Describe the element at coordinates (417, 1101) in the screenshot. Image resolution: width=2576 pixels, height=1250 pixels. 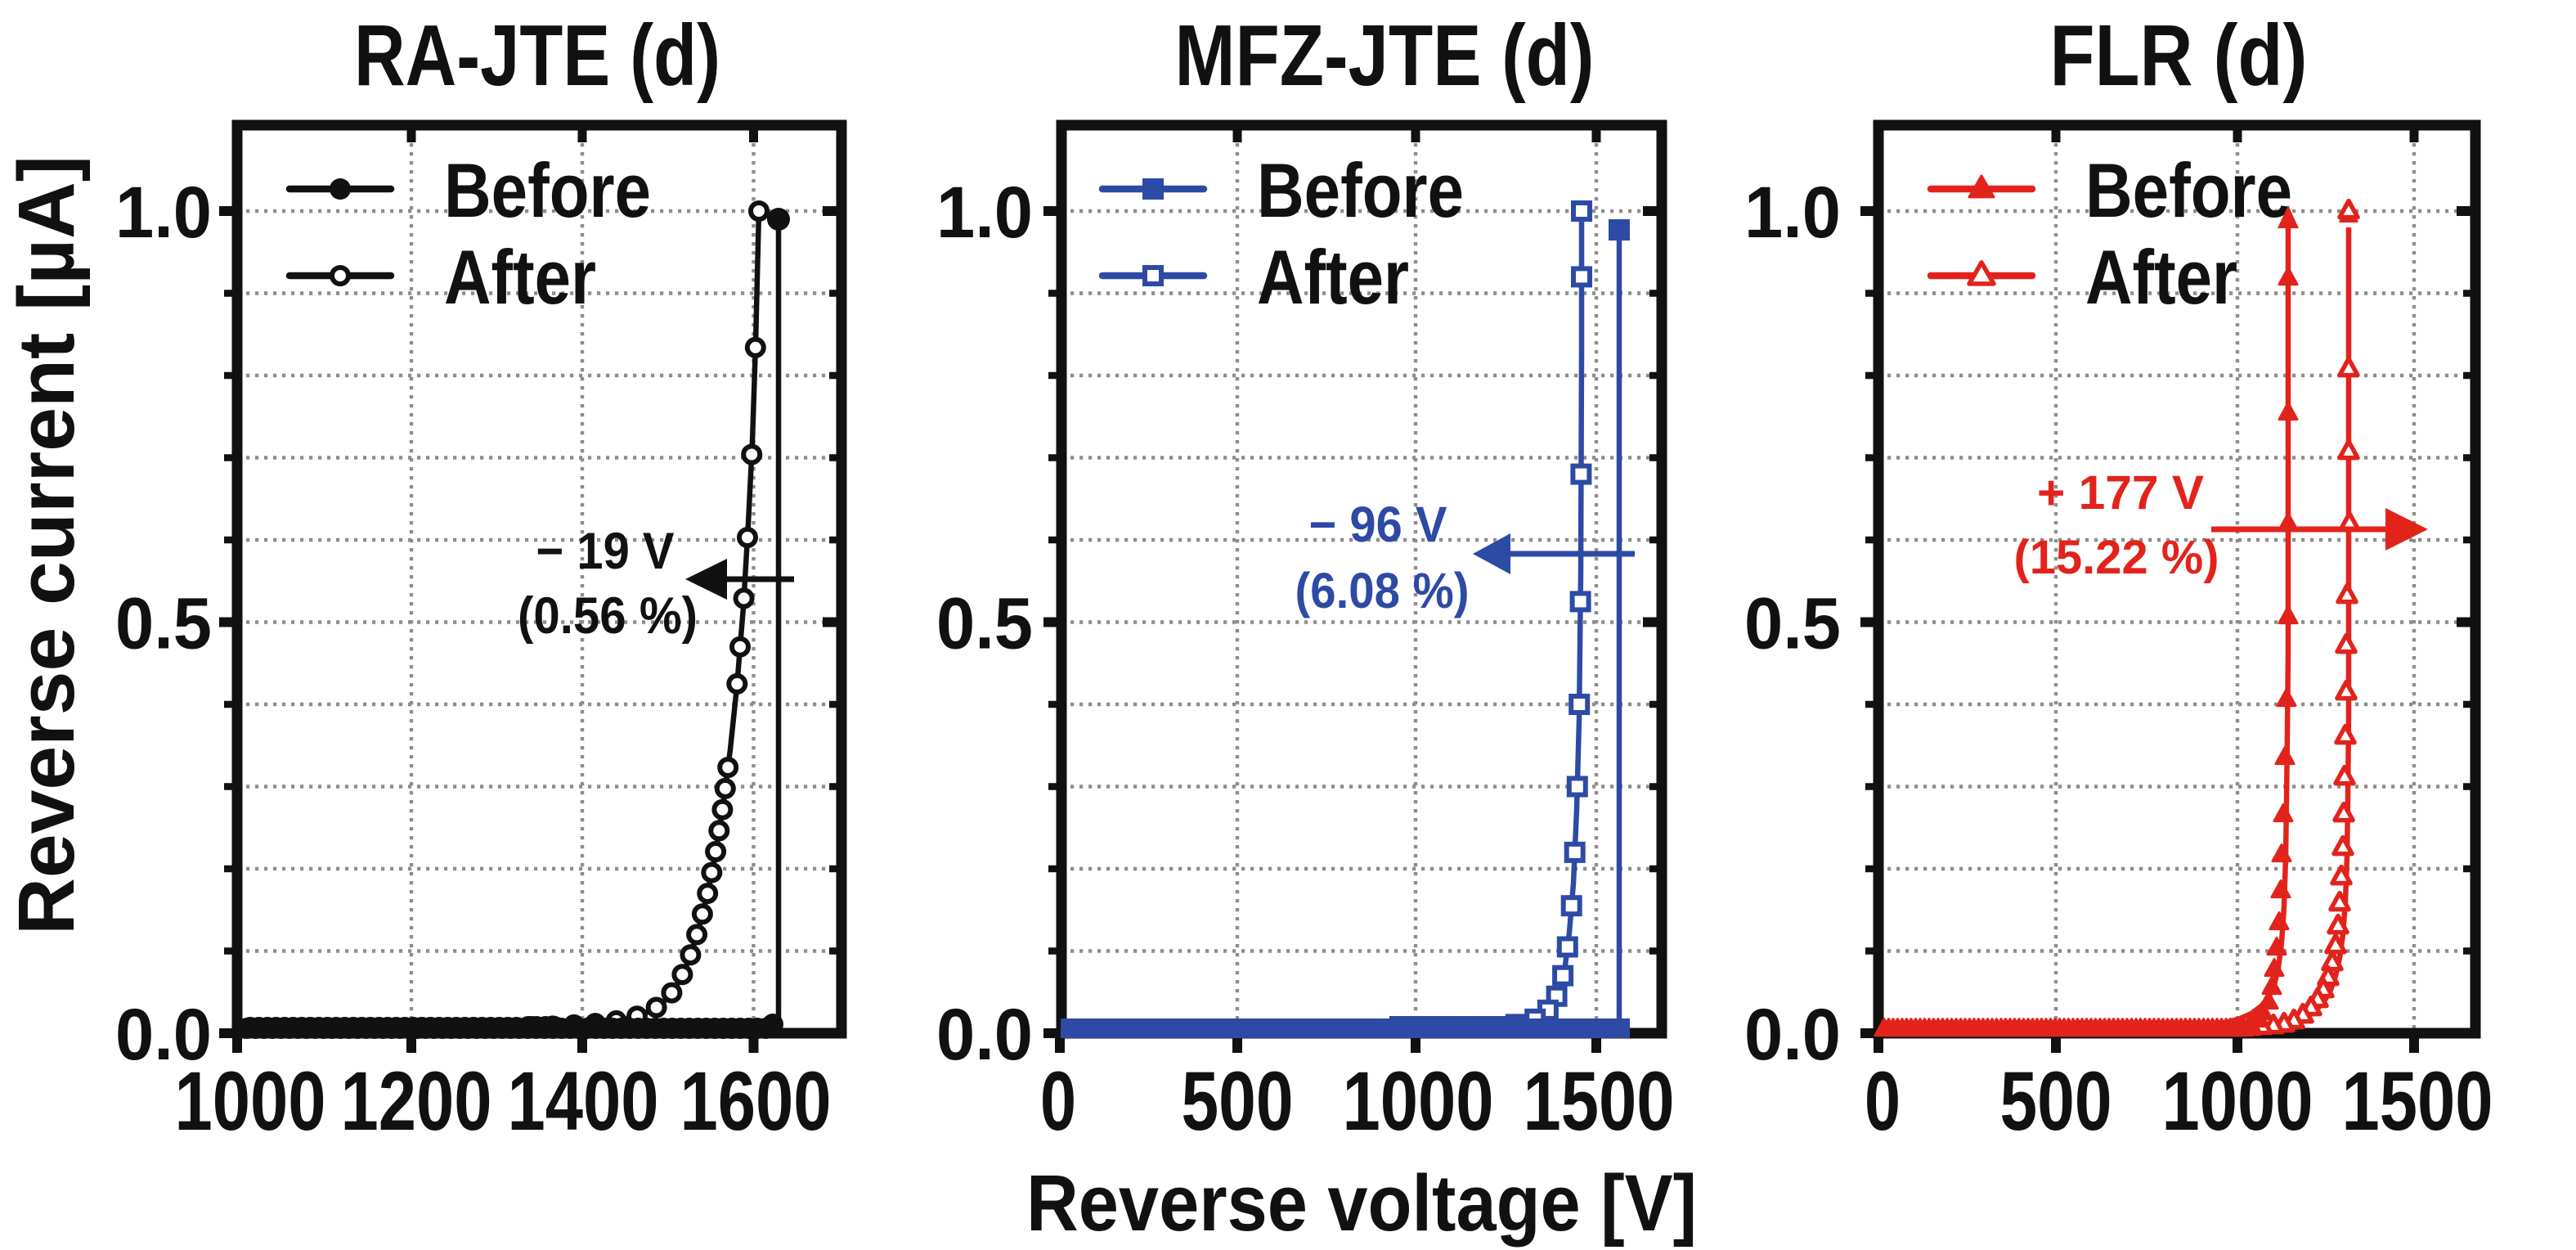
I see `svg-text: 1200` at that location.